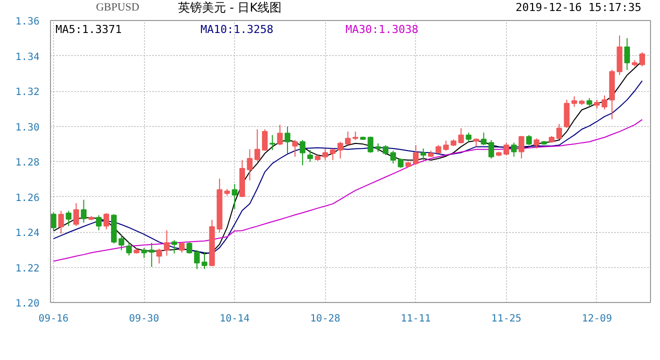 This screenshot has height=360, width=660. Describe the element at coordinates (144, 319) in the screenshot. I see `x-tick-label: 09-30` at that location.